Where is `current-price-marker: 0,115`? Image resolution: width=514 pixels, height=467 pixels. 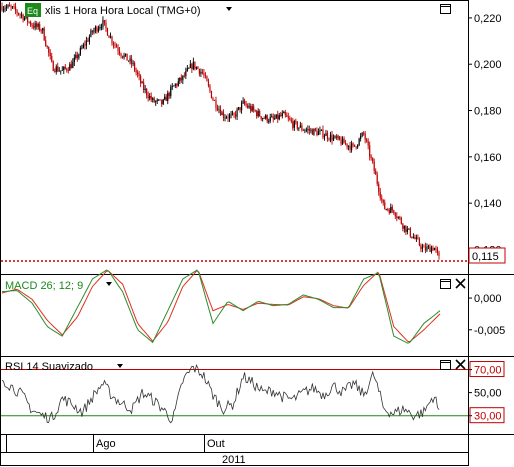 current-price-marker: 0,115 is located at coordinates (487, 255).